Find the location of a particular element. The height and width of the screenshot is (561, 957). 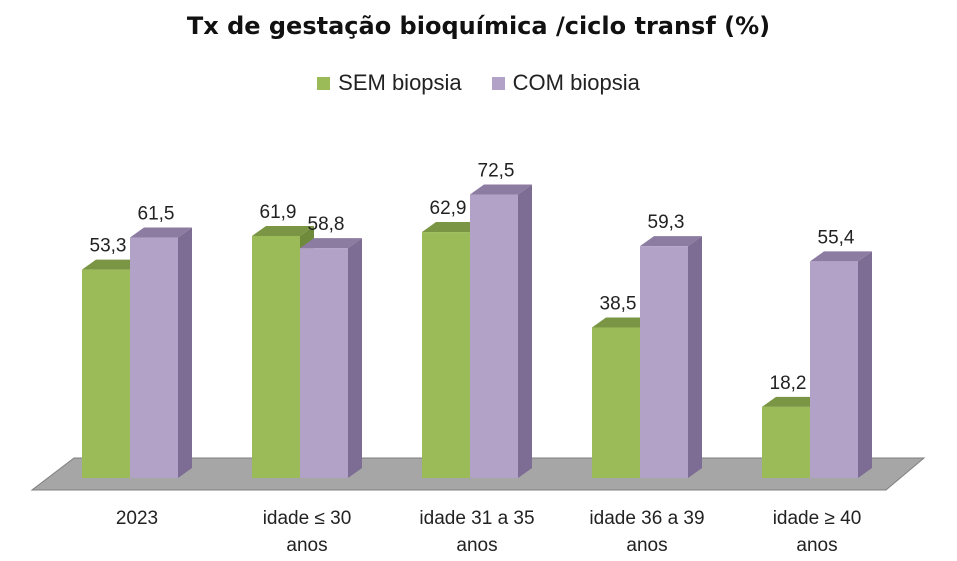

x-tick-label-0: 2023 is located at coordinates (137, 518).